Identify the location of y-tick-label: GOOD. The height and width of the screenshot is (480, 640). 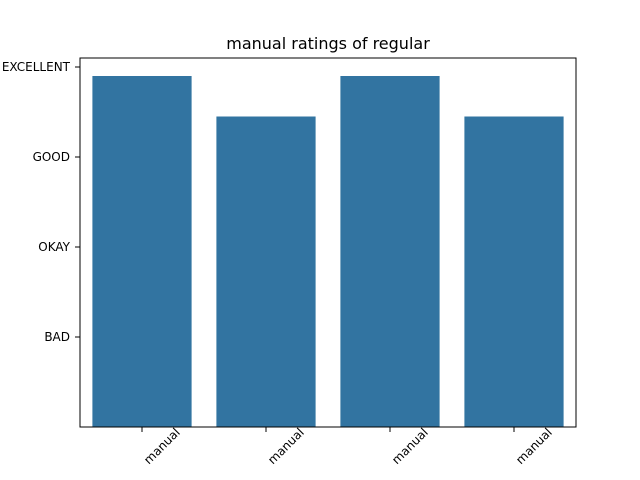
(51, 157).